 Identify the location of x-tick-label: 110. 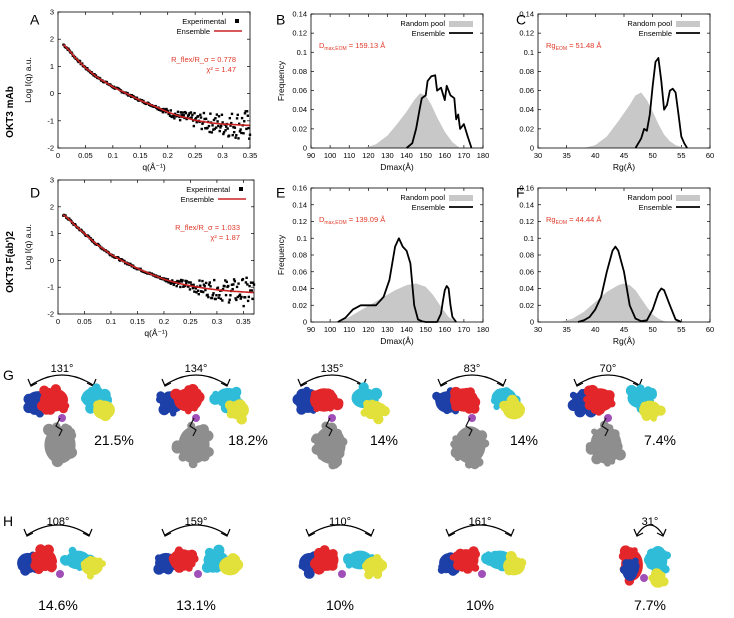
(349, 155).